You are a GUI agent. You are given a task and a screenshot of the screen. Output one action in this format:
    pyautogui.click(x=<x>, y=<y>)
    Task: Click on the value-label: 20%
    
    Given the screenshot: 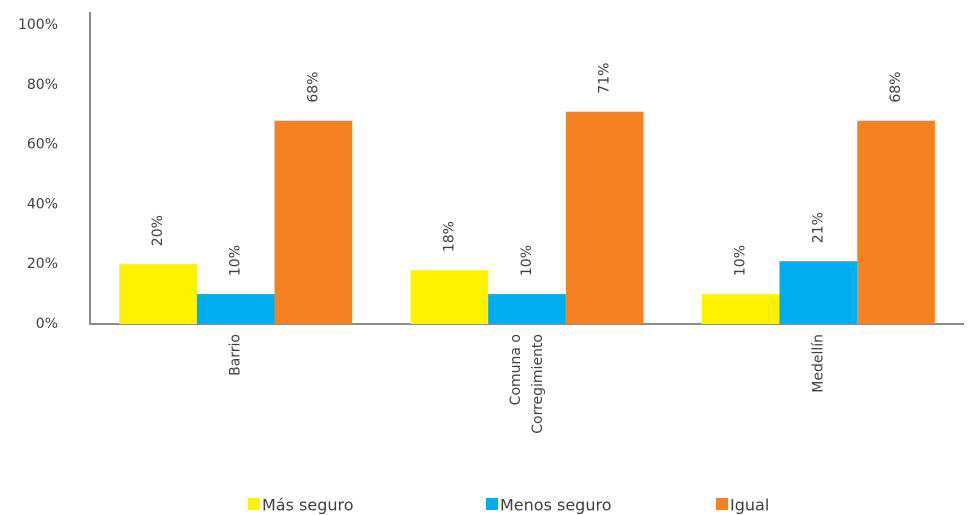 What is the action you would take?
    pyautogui.click(x=158, y=230)
    